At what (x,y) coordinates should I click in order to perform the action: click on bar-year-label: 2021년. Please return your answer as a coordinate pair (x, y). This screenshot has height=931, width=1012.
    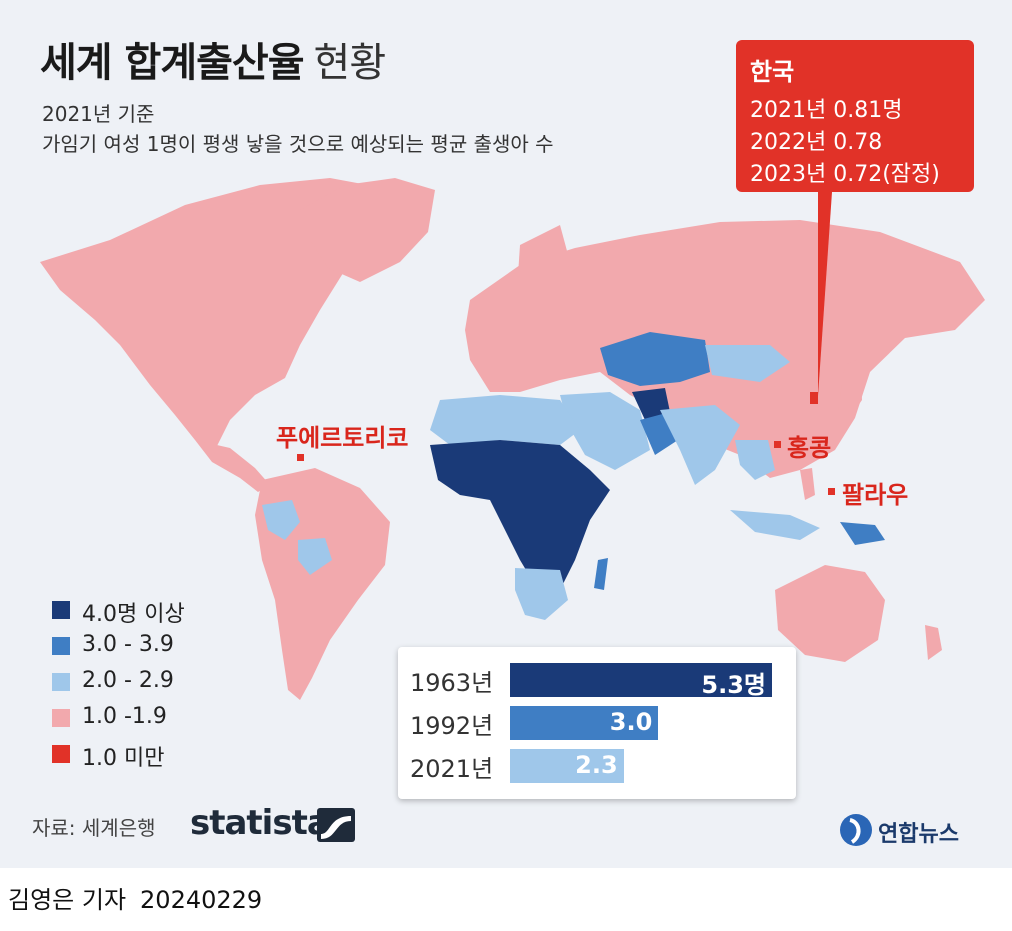
    Looking at the image, I should click on (452, 769).